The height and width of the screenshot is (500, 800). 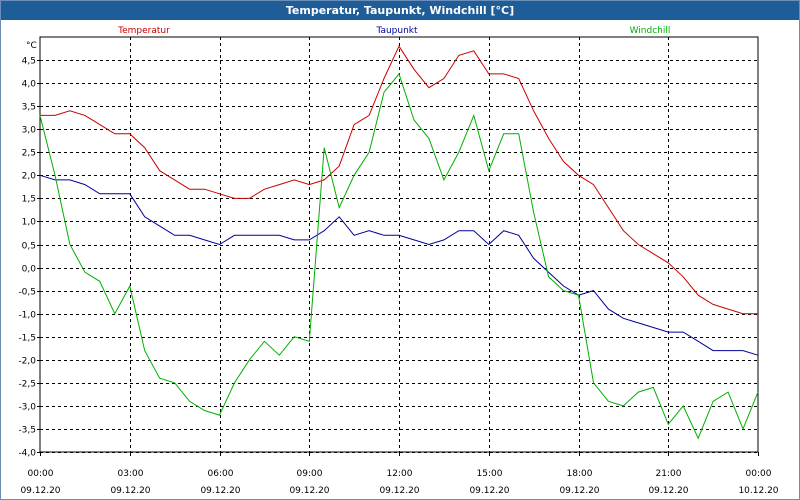 What do you see at coordinates (27, 431) in the screenshot?
I see `y-tick-label: -3,5` at bounding box center [27, 431].